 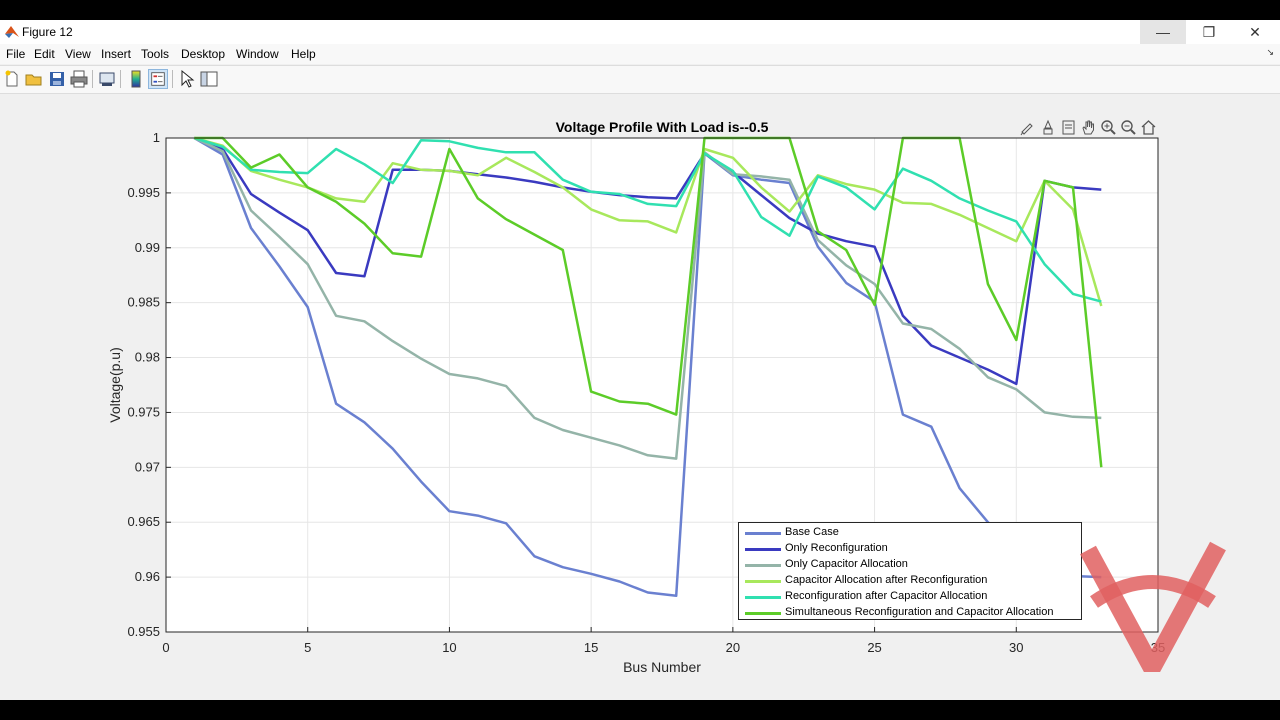 What do you see at coordinates (1048, 127) in the screenshot?
I see `data-tip-icon` at bounding box center [1048, 127].